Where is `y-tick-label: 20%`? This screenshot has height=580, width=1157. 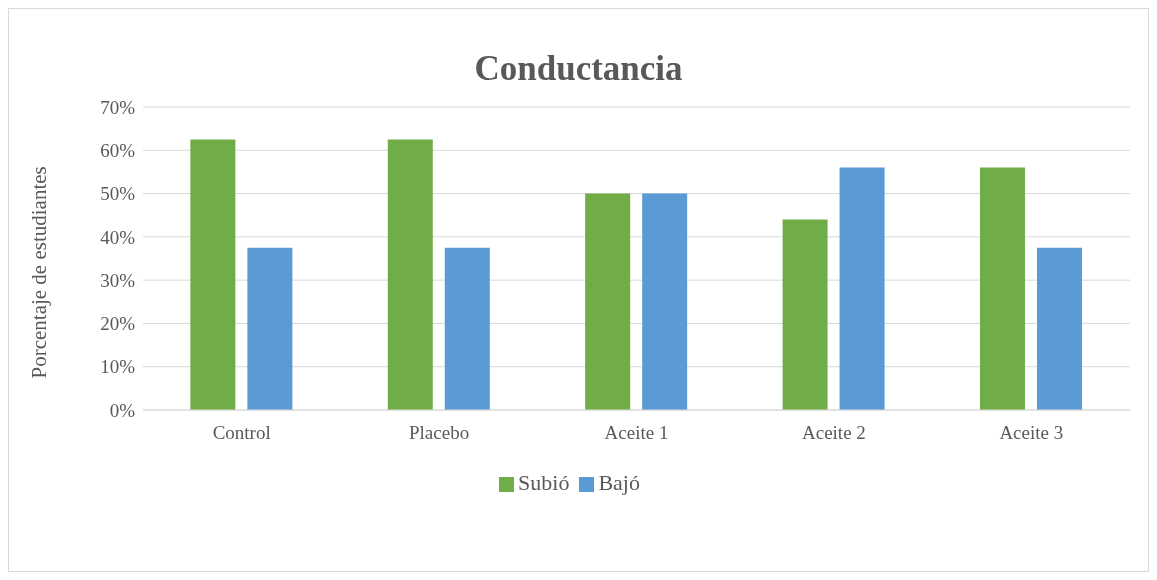 y-tick-label: 20% is located at coordinates (118, 324).